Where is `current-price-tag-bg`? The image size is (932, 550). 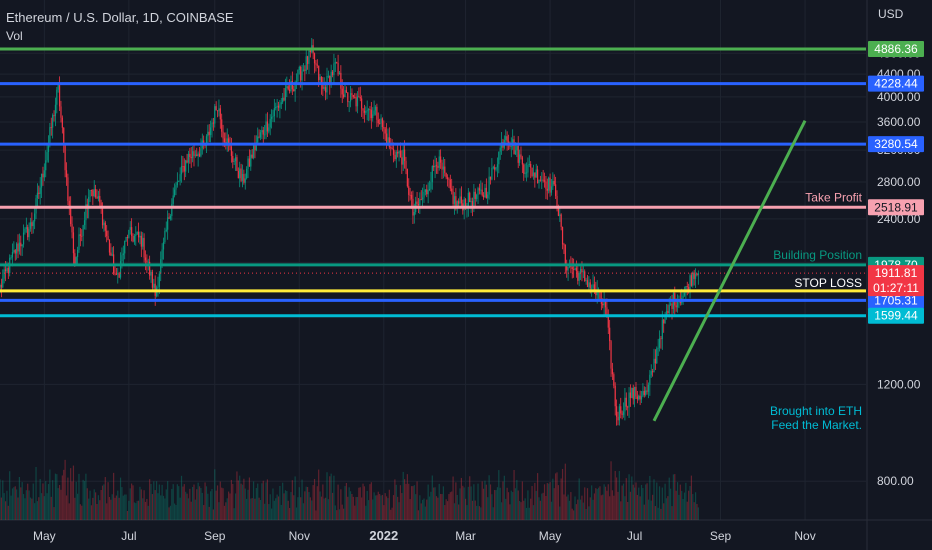
current-price-tag-bg is located at coordinates (896, 281).